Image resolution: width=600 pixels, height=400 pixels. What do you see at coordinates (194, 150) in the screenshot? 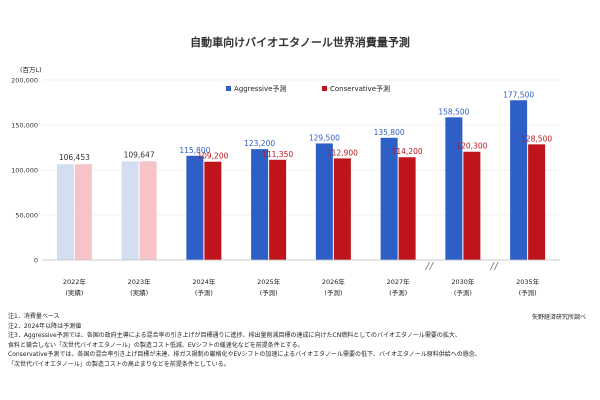
I see `data-label: 115,800` at bounding box center [194, 150].